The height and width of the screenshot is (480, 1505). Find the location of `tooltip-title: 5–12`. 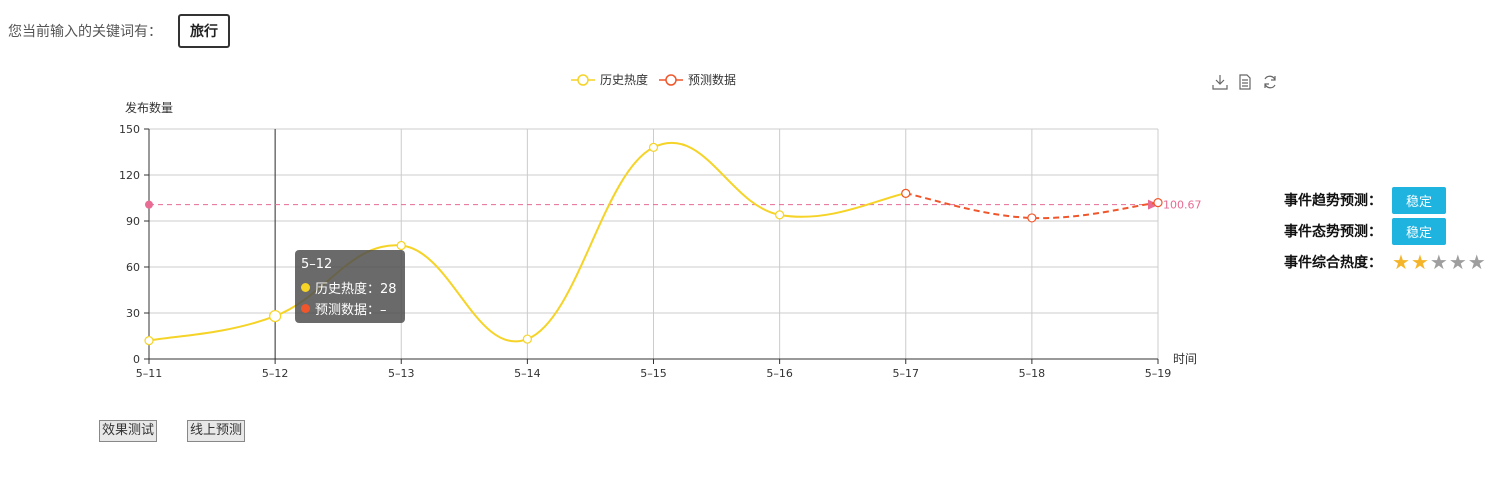

tooltip-title: 5–12 is located at coordinates (317, 264).